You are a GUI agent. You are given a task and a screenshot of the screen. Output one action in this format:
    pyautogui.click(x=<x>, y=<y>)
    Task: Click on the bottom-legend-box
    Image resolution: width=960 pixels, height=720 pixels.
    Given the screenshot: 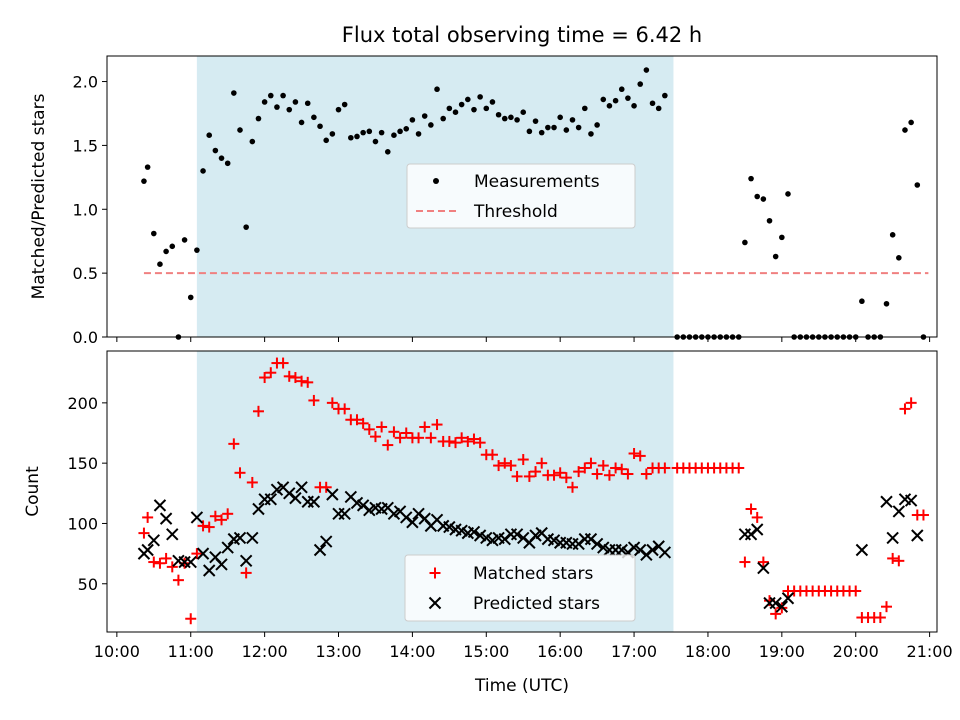 What is the action you would take?
    pyautogui.click(x=520, y=588)
    